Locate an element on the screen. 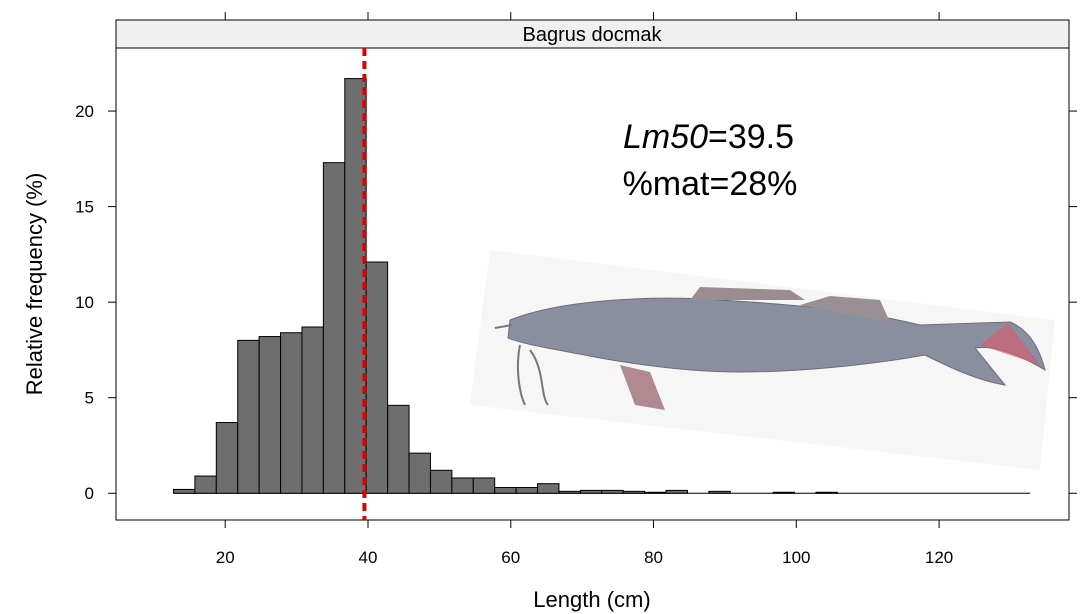 Image resolution: width=1092 pixels, height=614 pixels. x-tick-label: 60 is located at coordinates (510, 557).